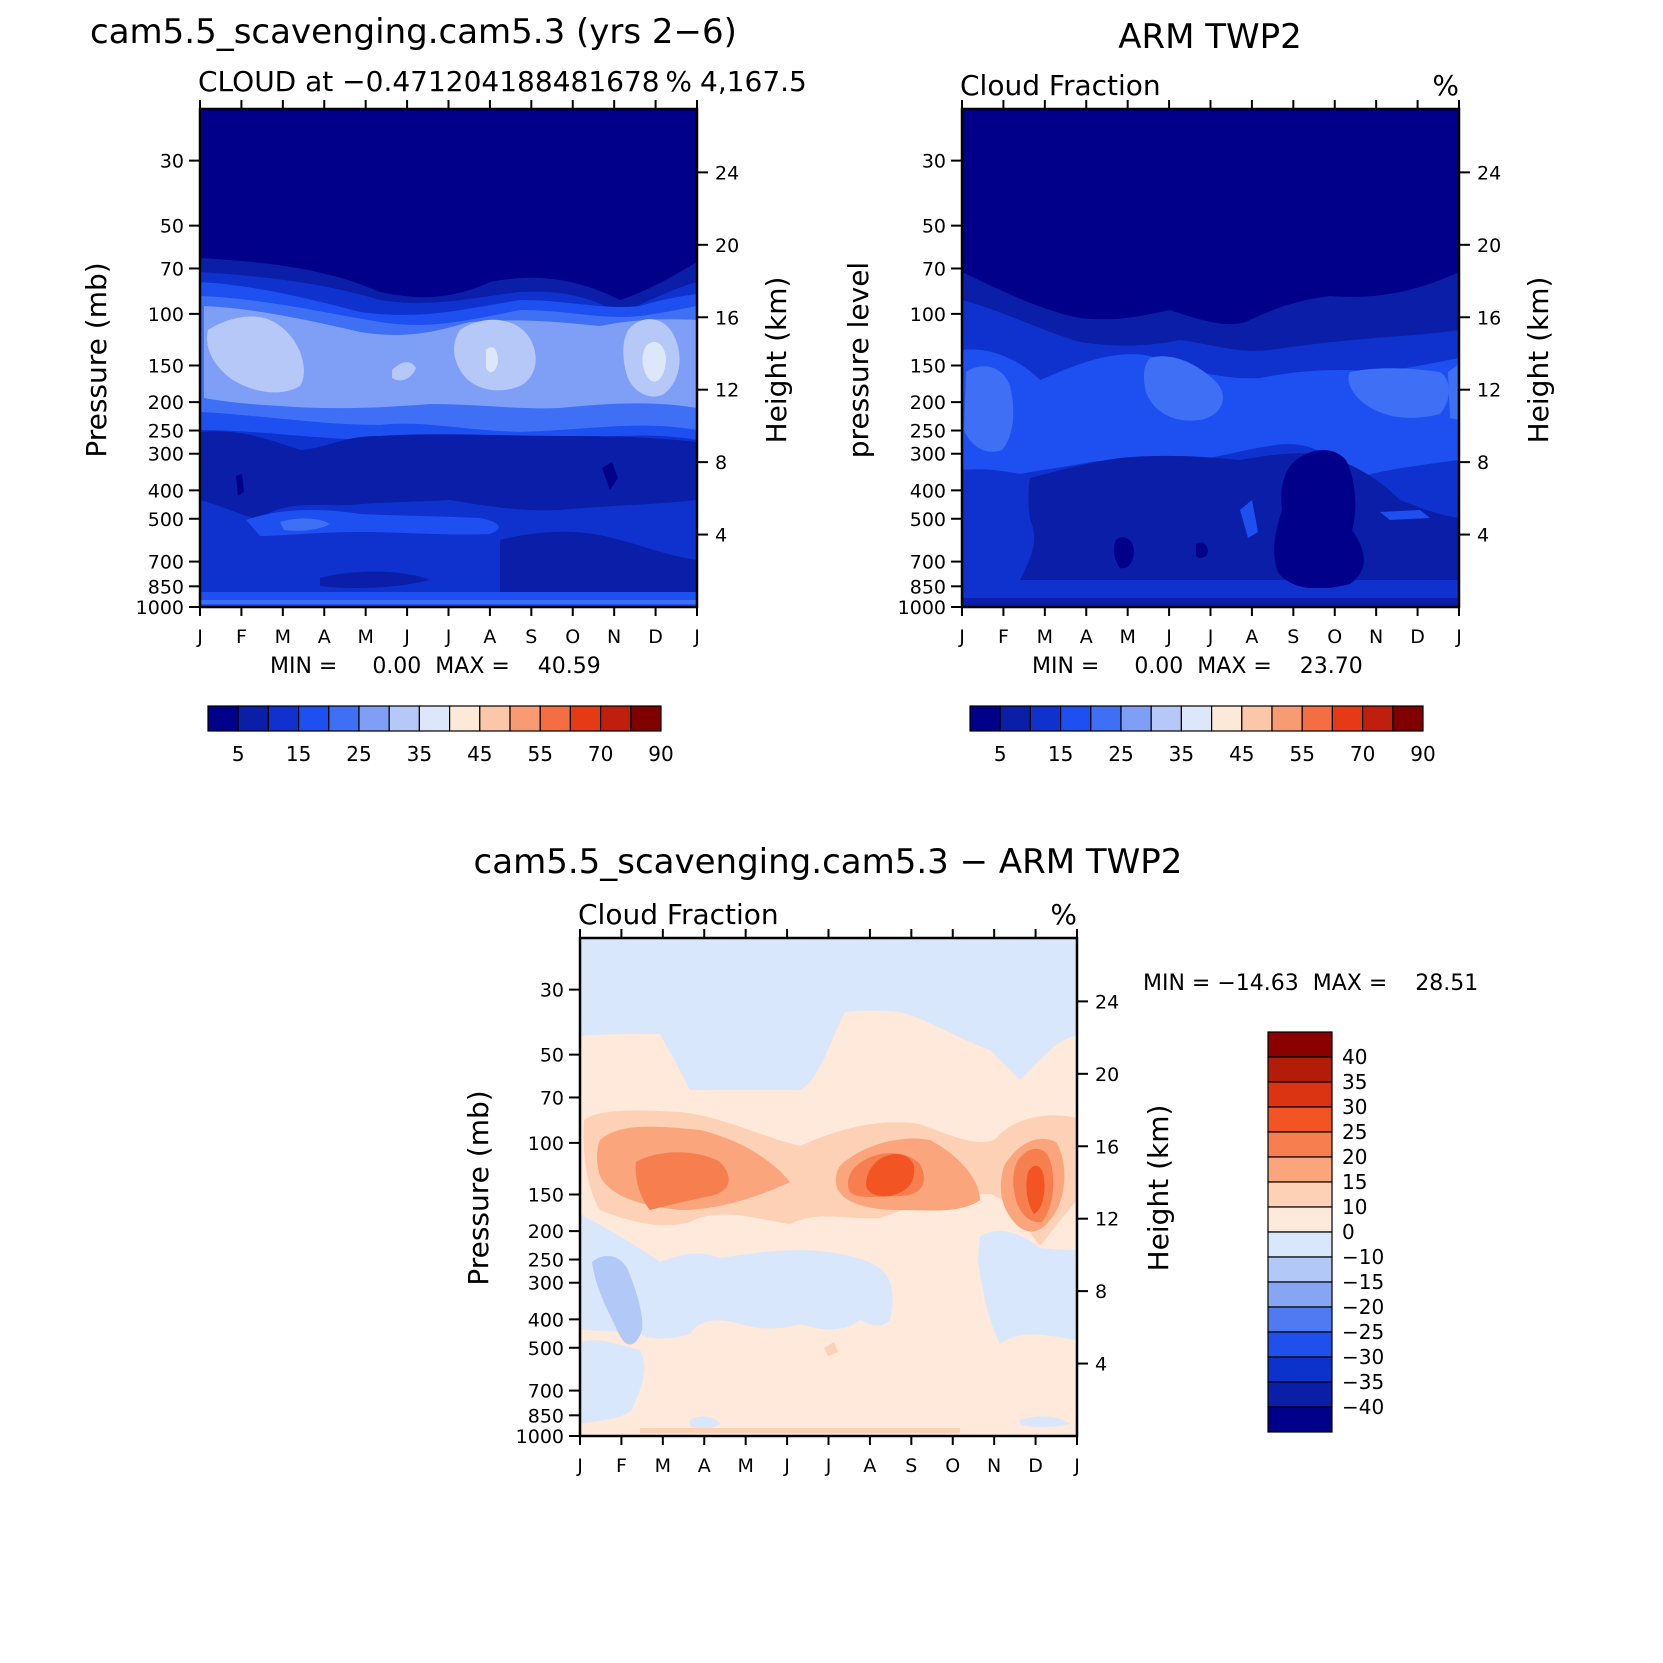 Image resolution: width=1663 pixels, height=1663 pixels. Describe the element at coordinates (531, 637) in the screenshot. I see `x-tick-label: S` at that location.